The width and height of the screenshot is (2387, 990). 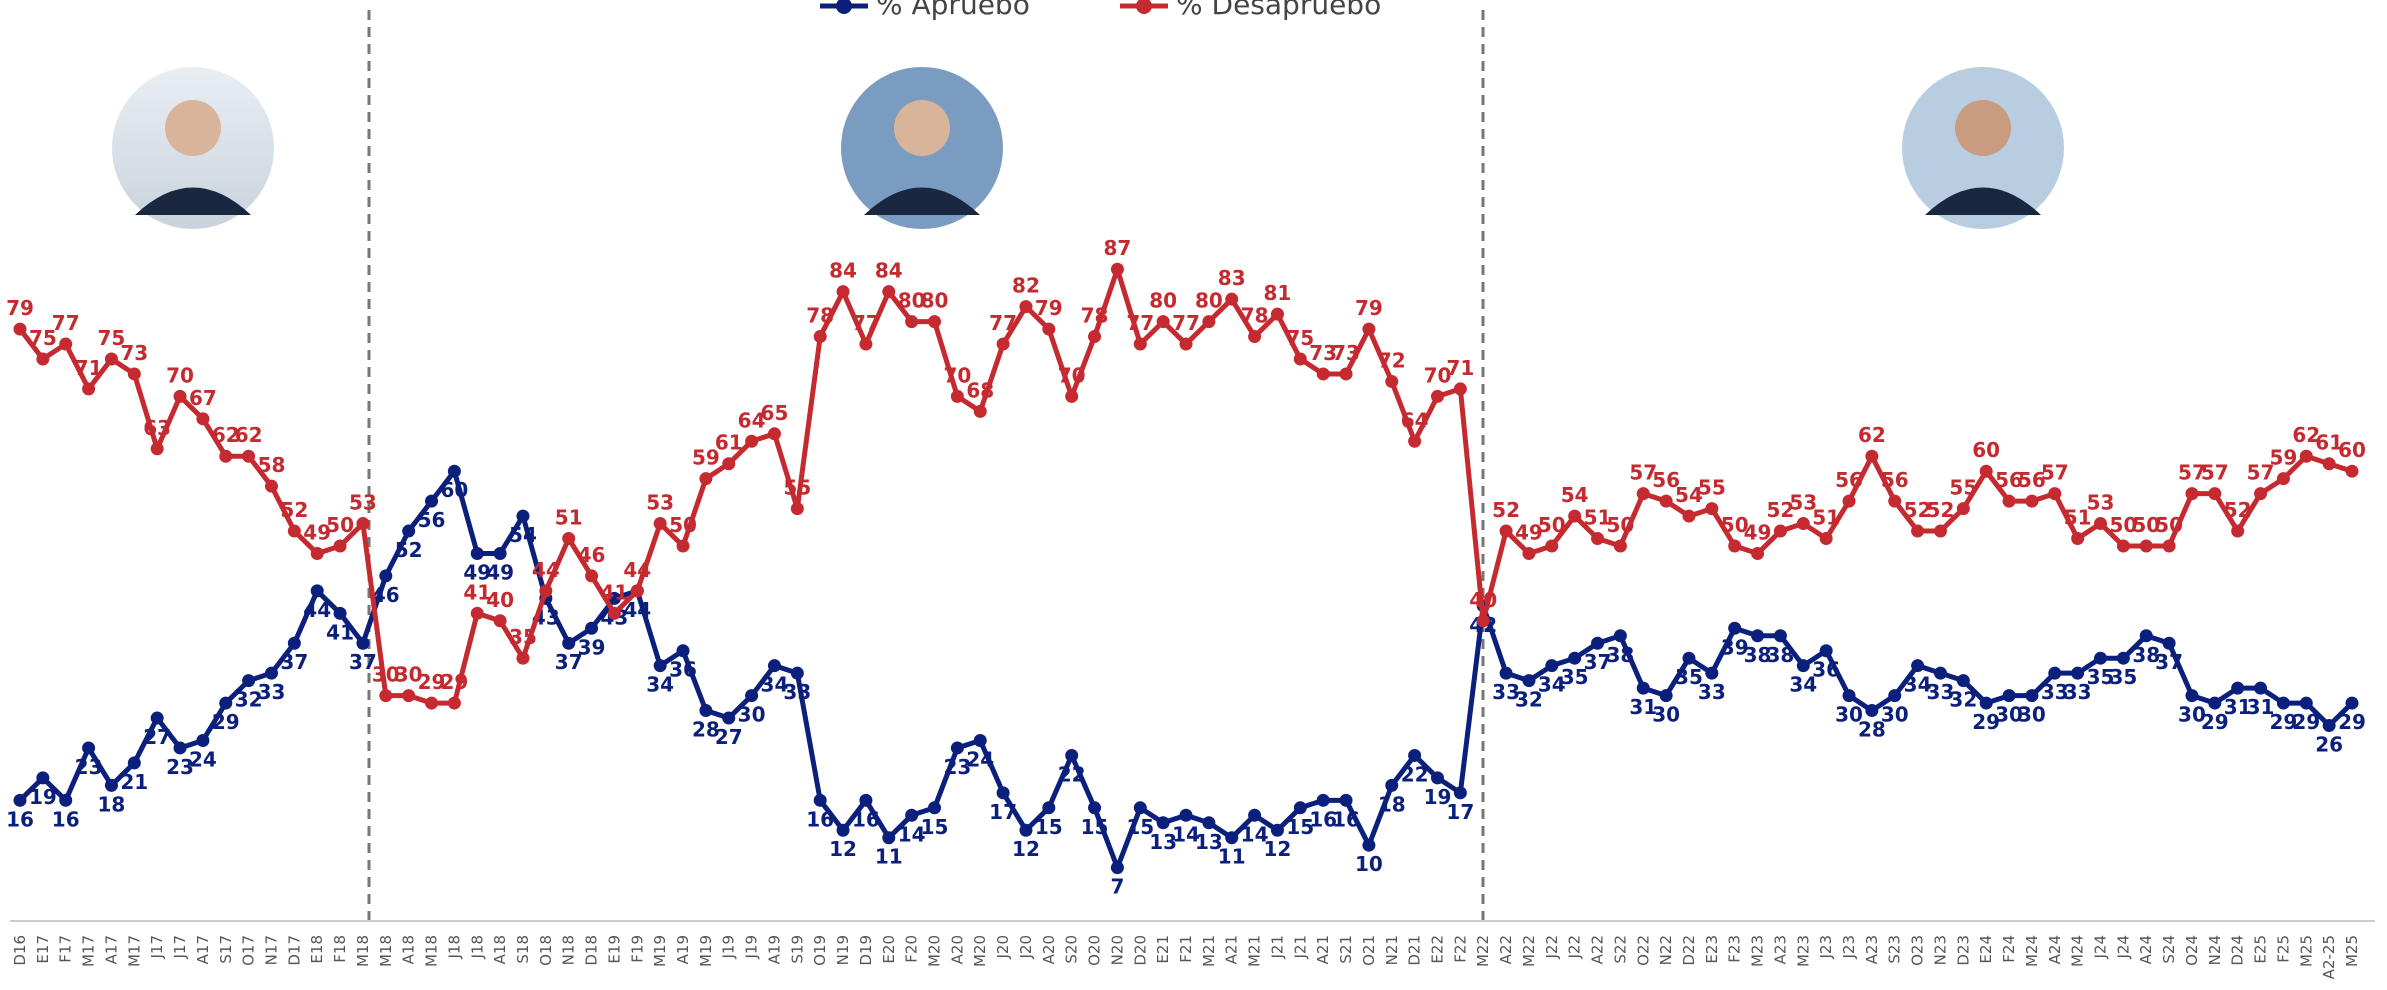 What do you see at coordinates (454, 947) in the screenshot?
I see `x-tick-label: J18` at bounding box center [454, 947].